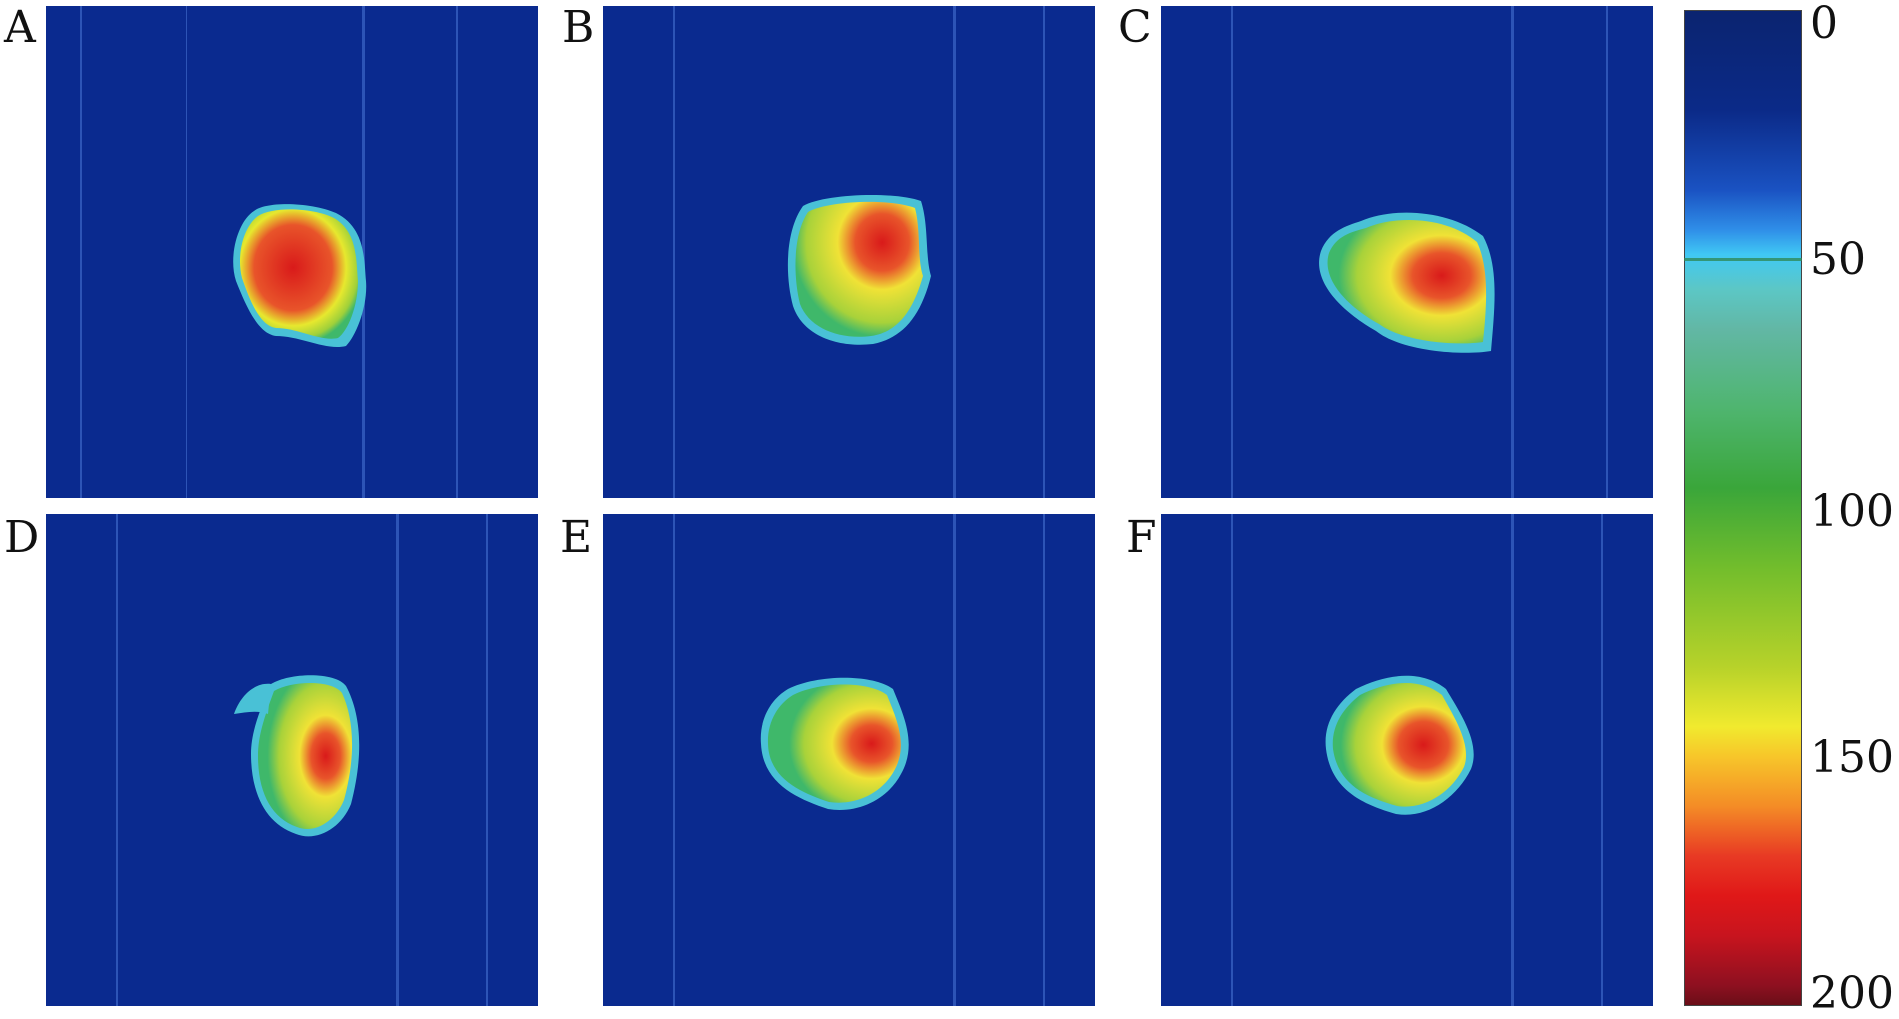 The image size is (1899, 1019). Describe the element at coordinates (576, 537) in the screenshot. I see `panel-label-e: E` at that location.